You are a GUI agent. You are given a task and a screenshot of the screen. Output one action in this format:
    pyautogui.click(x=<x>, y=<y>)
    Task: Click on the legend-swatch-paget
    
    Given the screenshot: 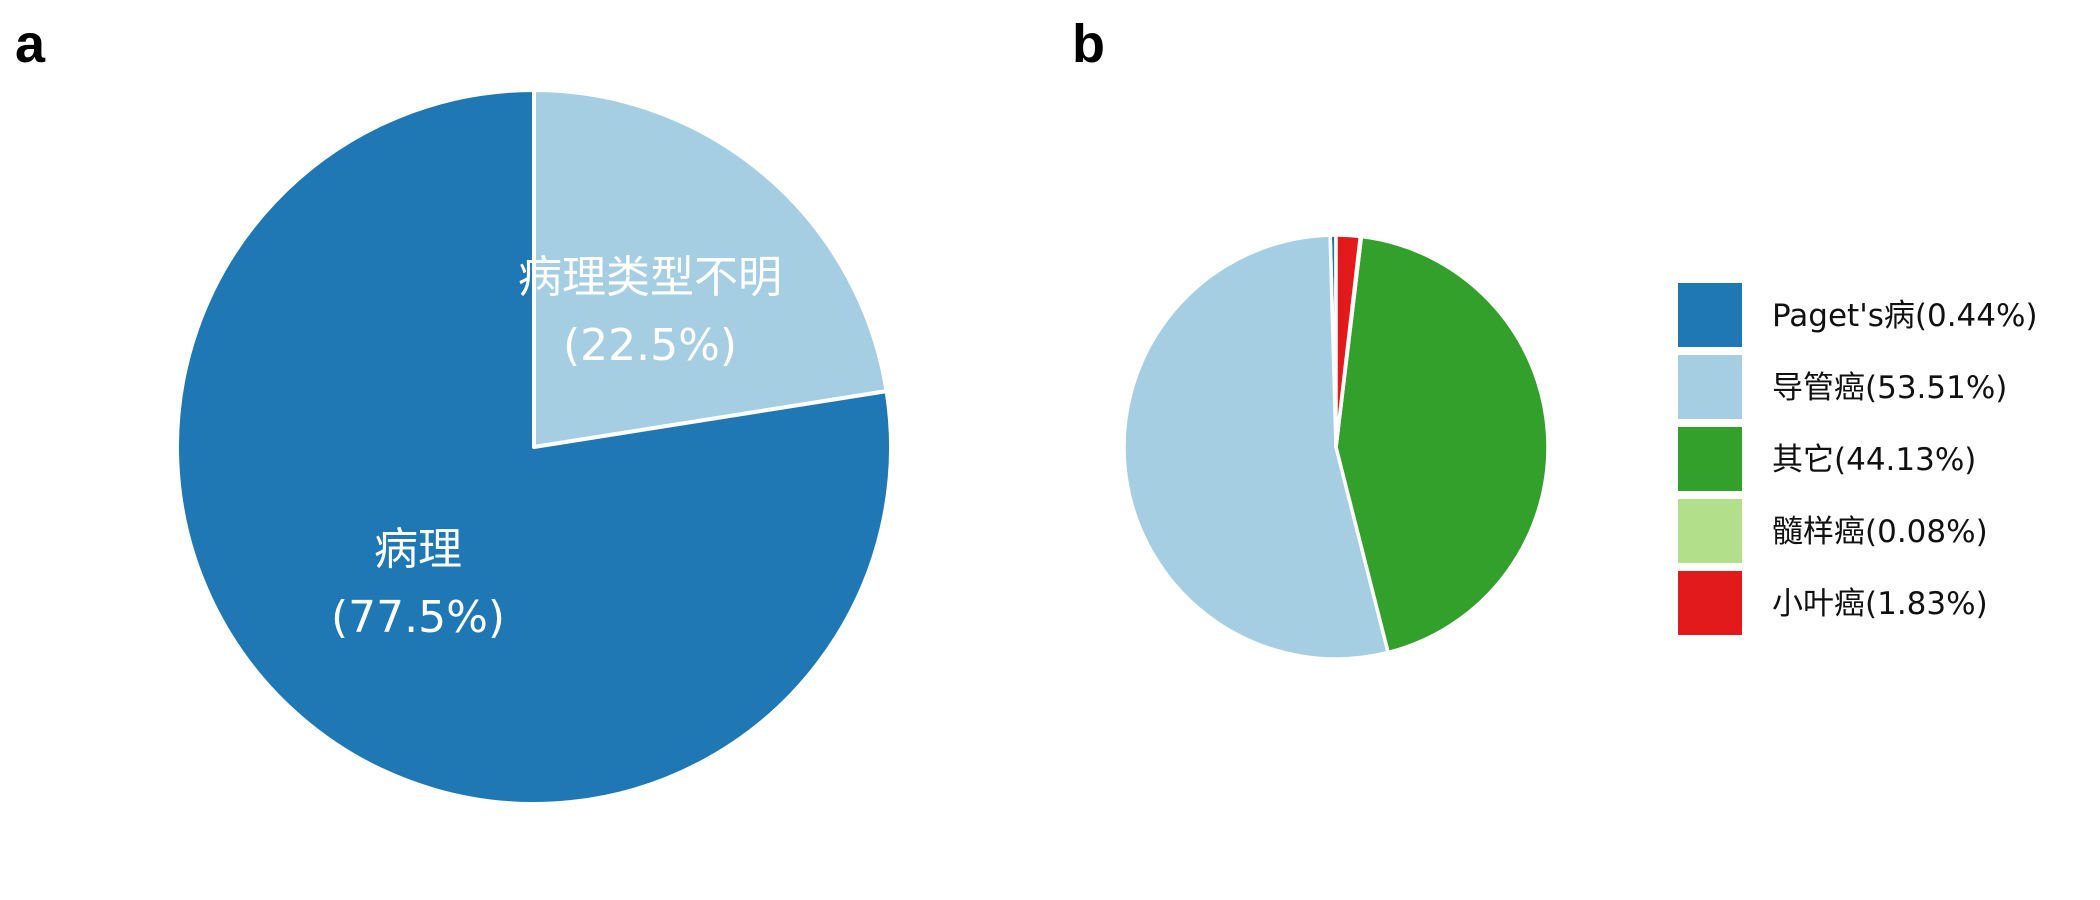 What is the action you would take?
    pyautogui.click(x=1710, y=315)
    